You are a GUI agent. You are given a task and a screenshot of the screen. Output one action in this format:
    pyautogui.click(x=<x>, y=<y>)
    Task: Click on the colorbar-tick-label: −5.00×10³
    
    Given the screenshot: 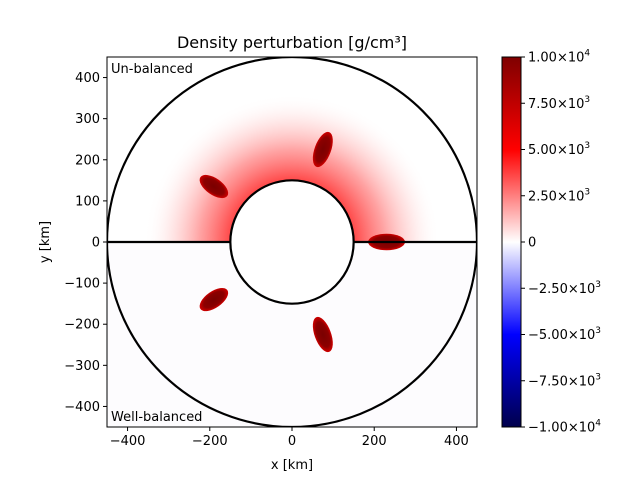 What is the action you would take?
    pyautogui.click(x=564, y=334)
    